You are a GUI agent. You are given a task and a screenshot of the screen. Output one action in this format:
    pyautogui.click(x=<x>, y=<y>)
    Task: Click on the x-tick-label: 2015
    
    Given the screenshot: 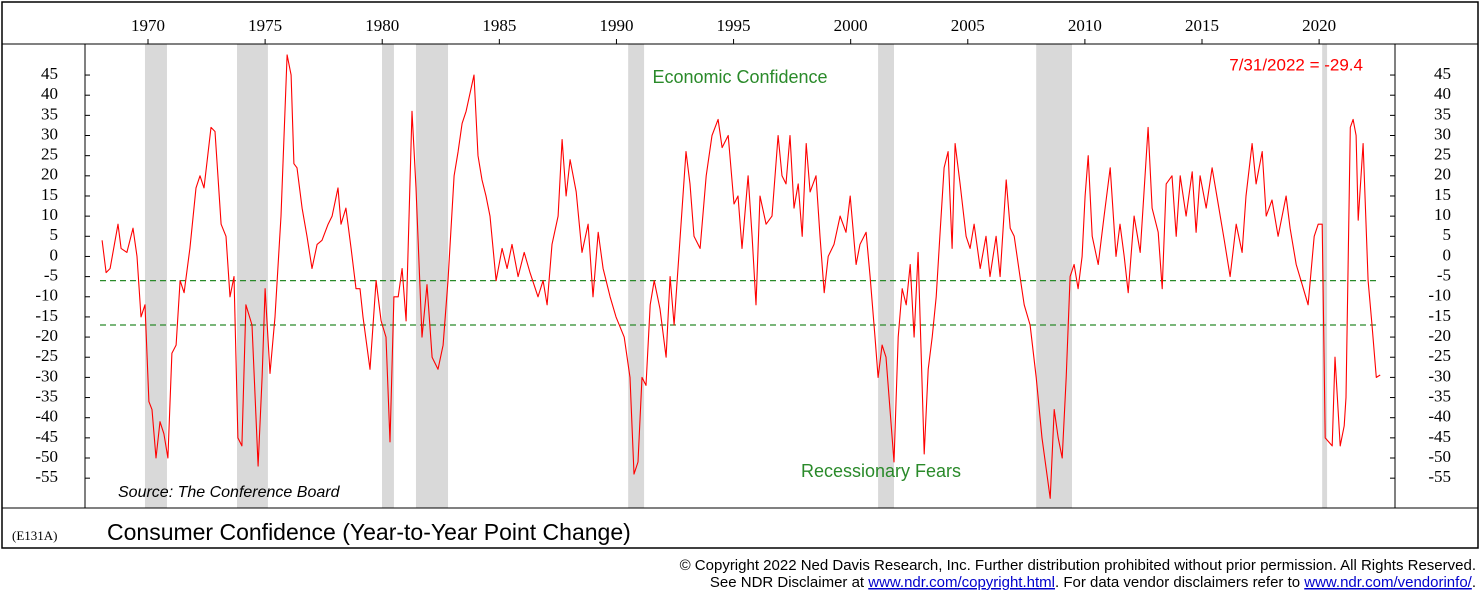 What is the action you would take?
    pyautogui.click(x=1202, y=25)
    